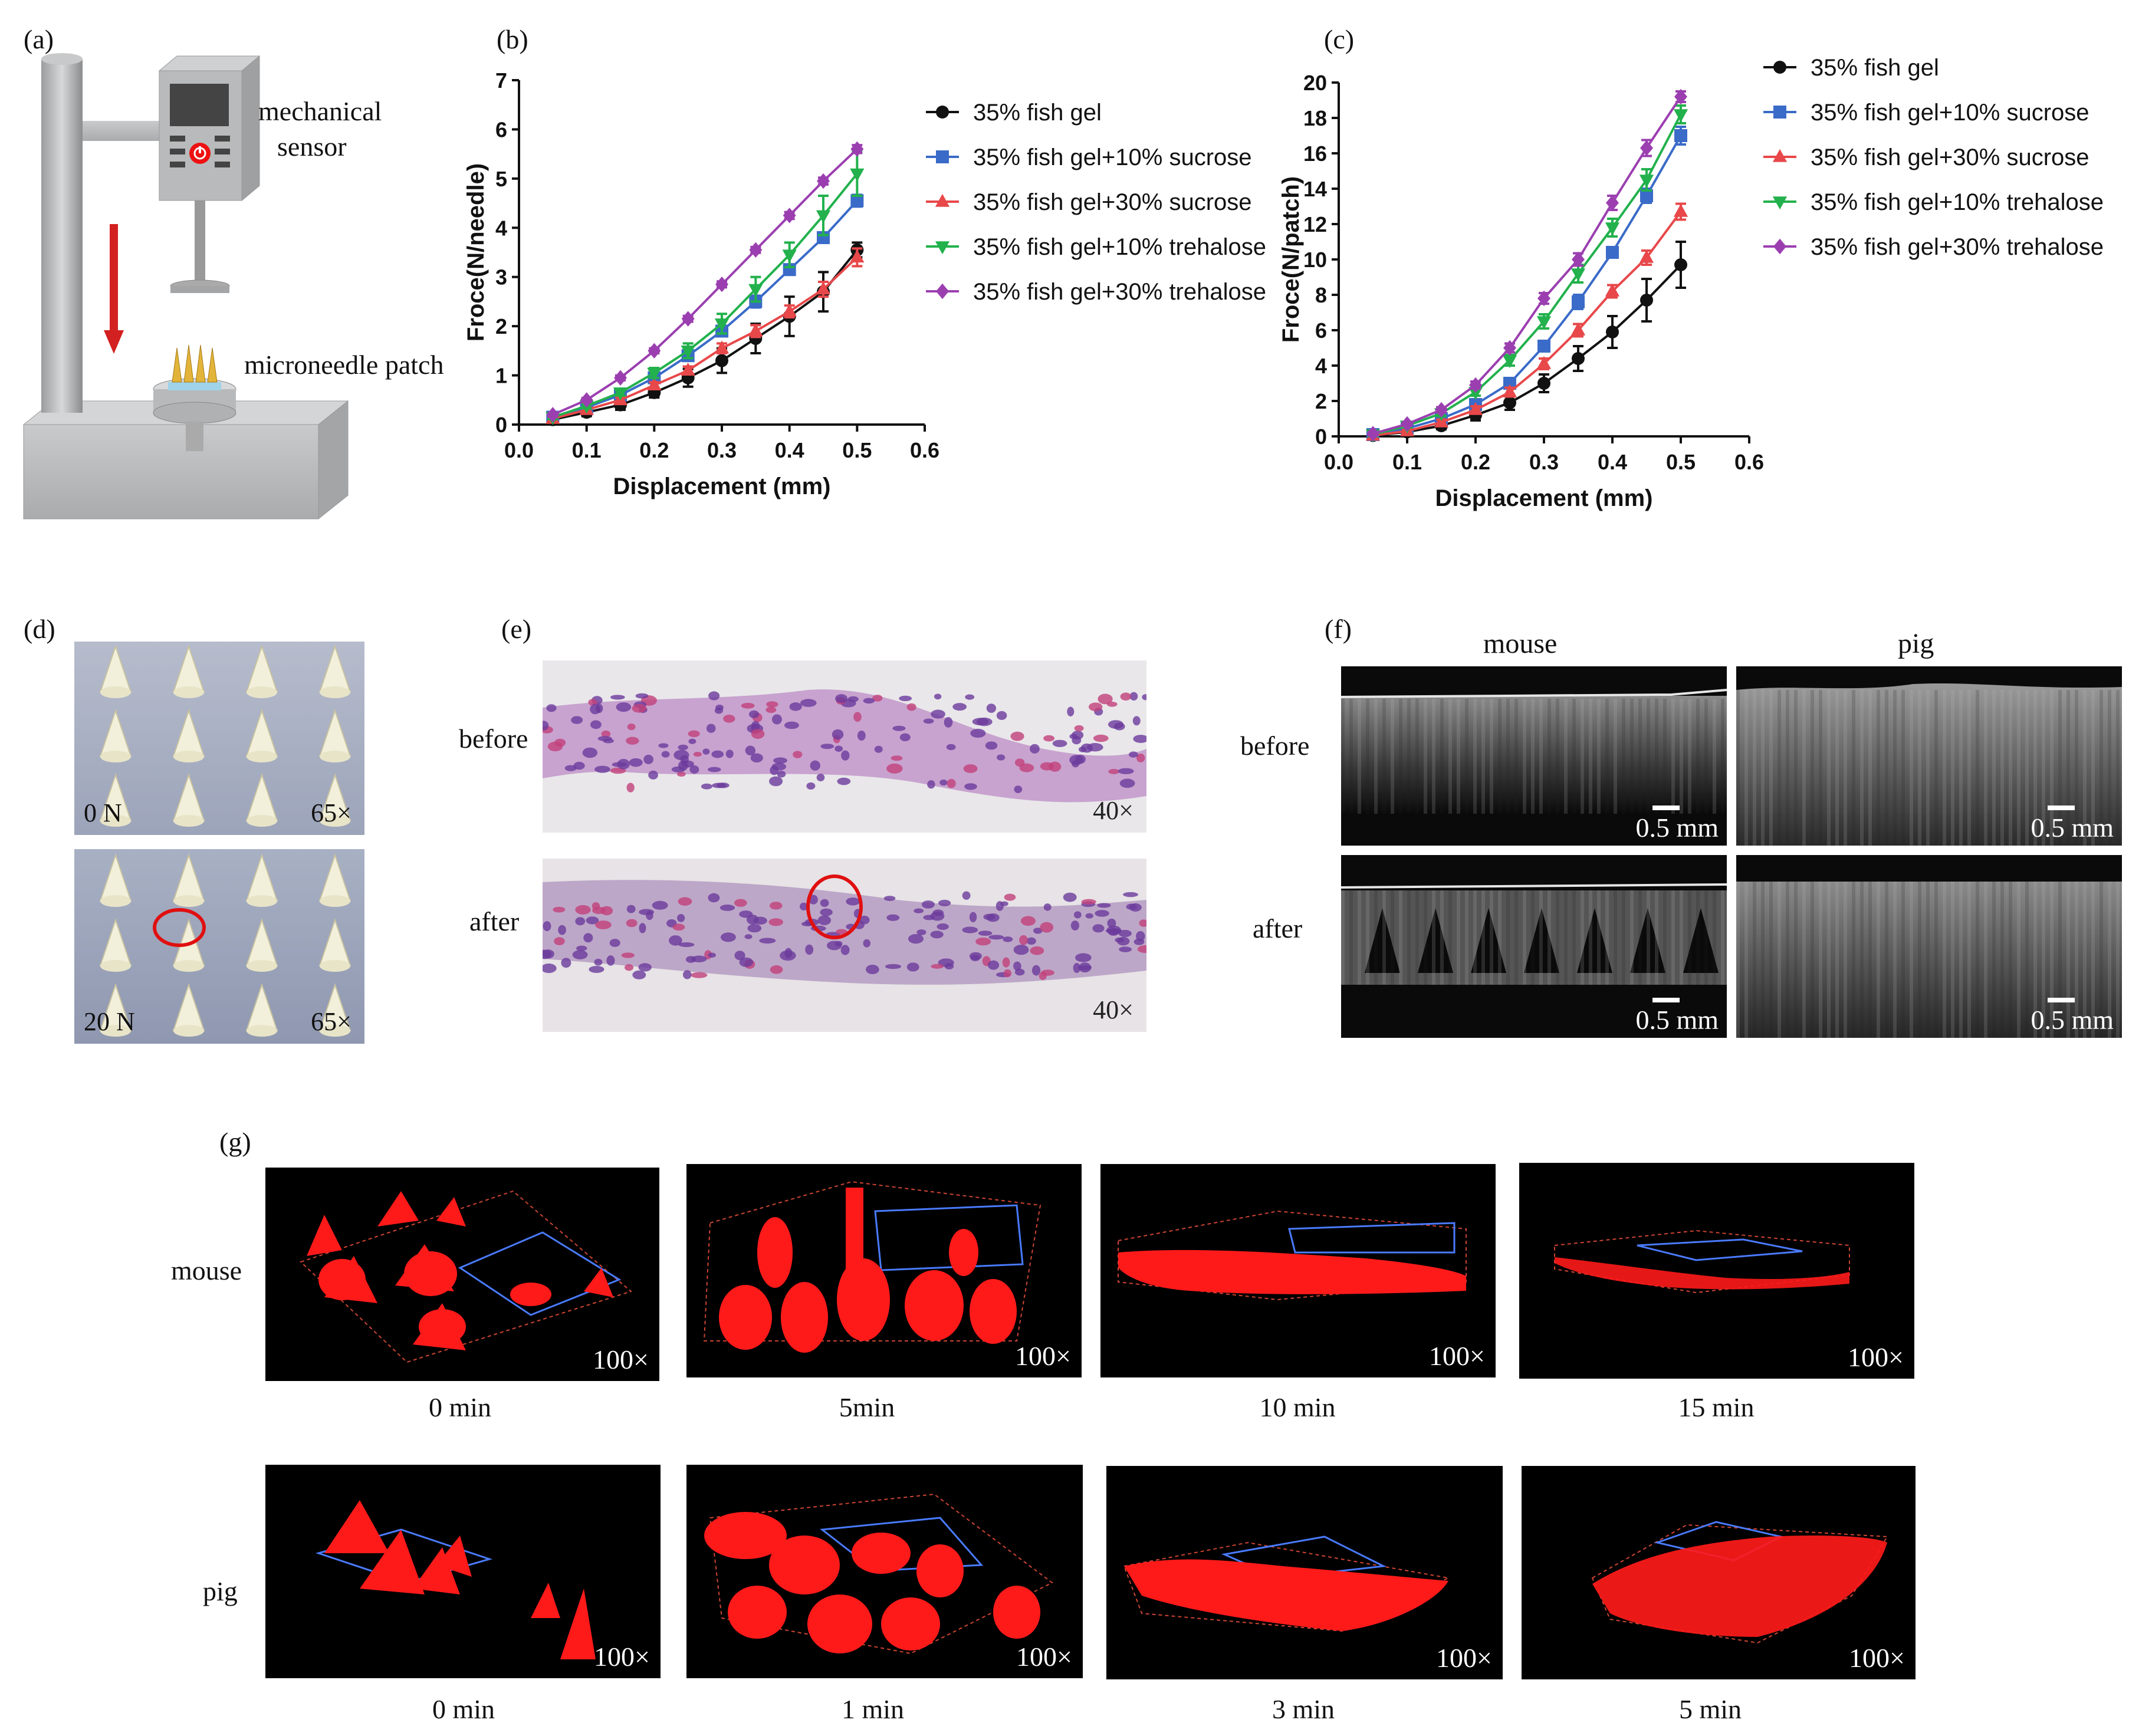 This screenshot has width=2129, height=1736. What do you see at coordinates (1037, 113) in the screenshot?
I see `legend-label: 35% fish gel` at bounding box center [1037, 113].